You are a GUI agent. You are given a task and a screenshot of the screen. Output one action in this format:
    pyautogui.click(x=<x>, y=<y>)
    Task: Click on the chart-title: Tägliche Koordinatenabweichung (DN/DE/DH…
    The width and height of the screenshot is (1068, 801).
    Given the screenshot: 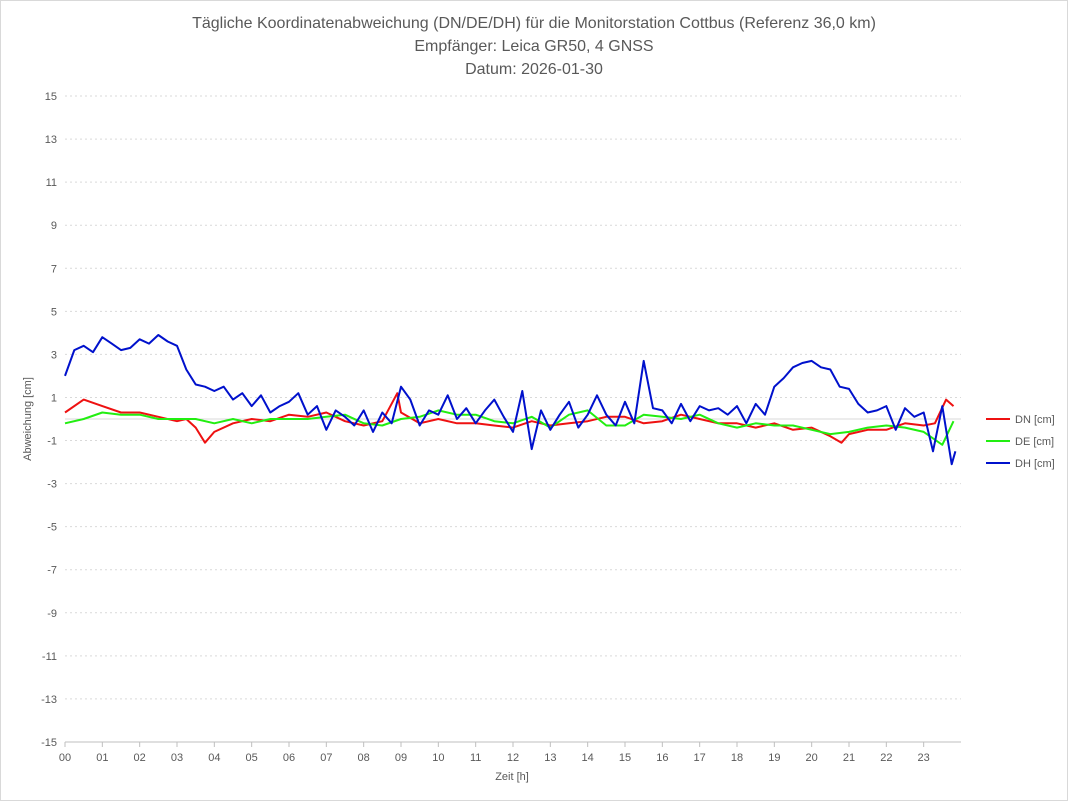 What is the action you would take?
    pyautogui.click(x=534, y=46)
    